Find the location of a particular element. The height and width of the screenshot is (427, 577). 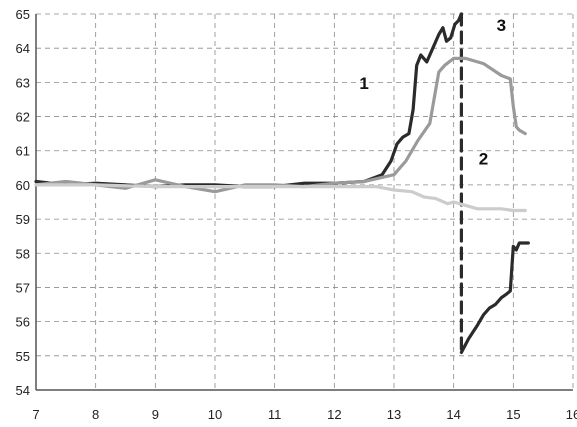

y-tick-label-59: 59 is located at coordinates (23, 219).